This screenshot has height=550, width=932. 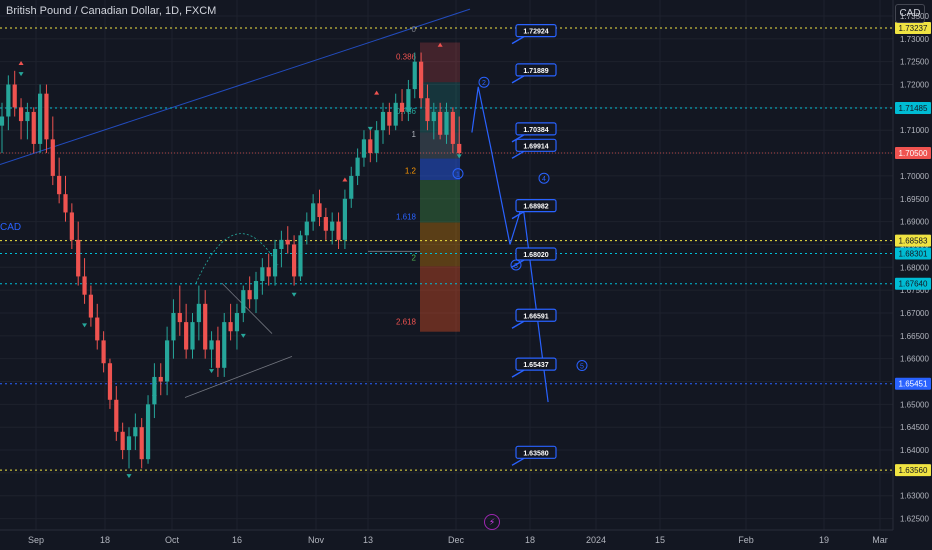 I want to click on x-tick-label: Sep, so click(x=36, y=540).